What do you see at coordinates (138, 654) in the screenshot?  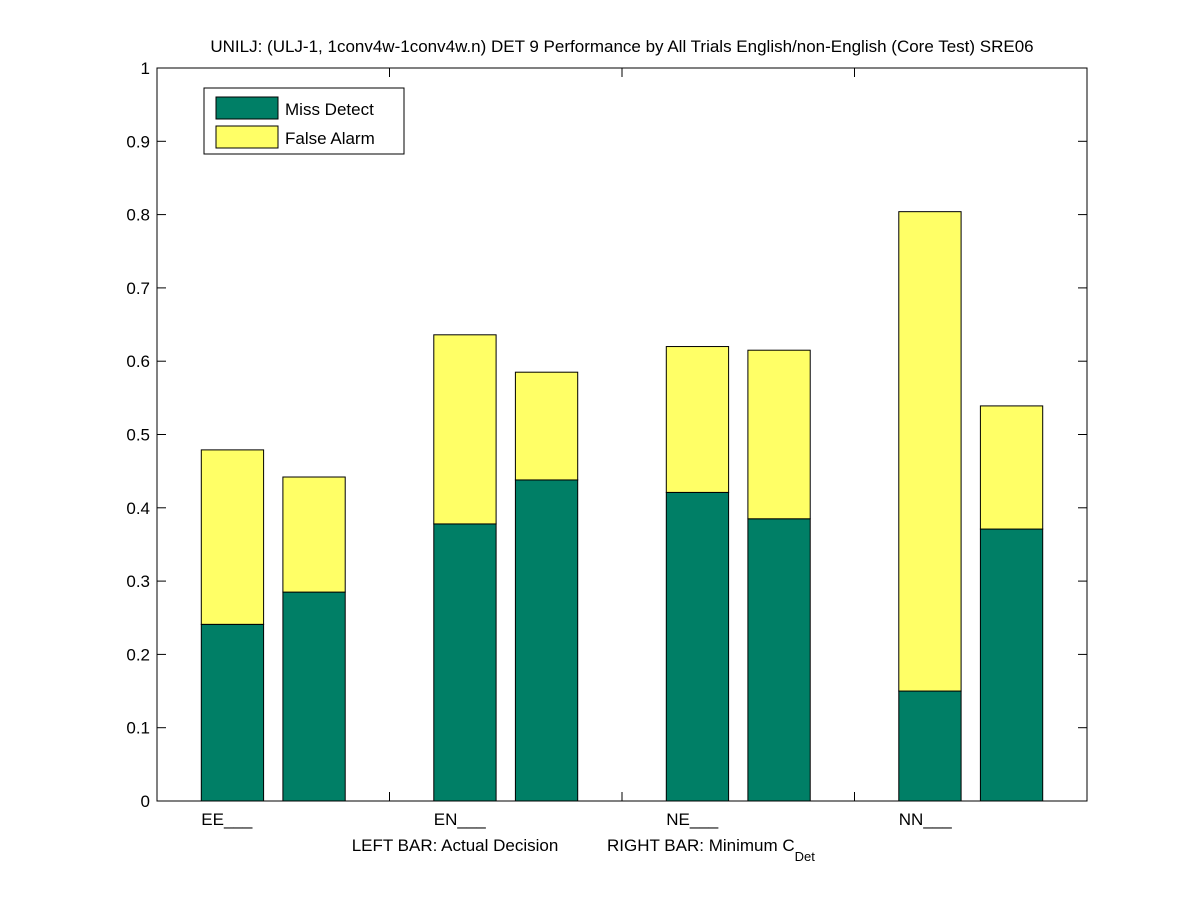 I see `y-tick-label: 0.2` at bounding box center [138, 654].